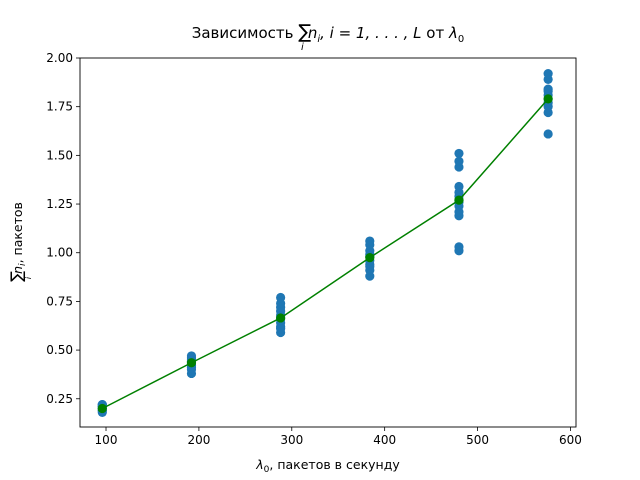 The width and height of the screenshot is (640, 480). What do you see at coordinates (318, 39) in the screenshot?
I see `title-n-sub: i` at bounding box center [318, 39].